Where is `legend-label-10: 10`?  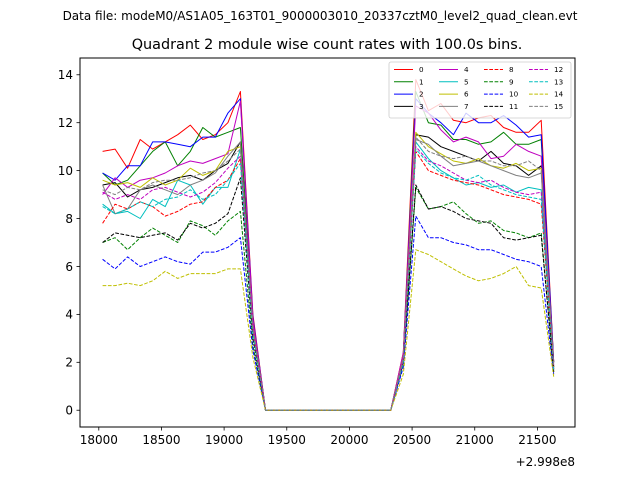
legend-label-10: 10 is located at coordinates (514, 94).